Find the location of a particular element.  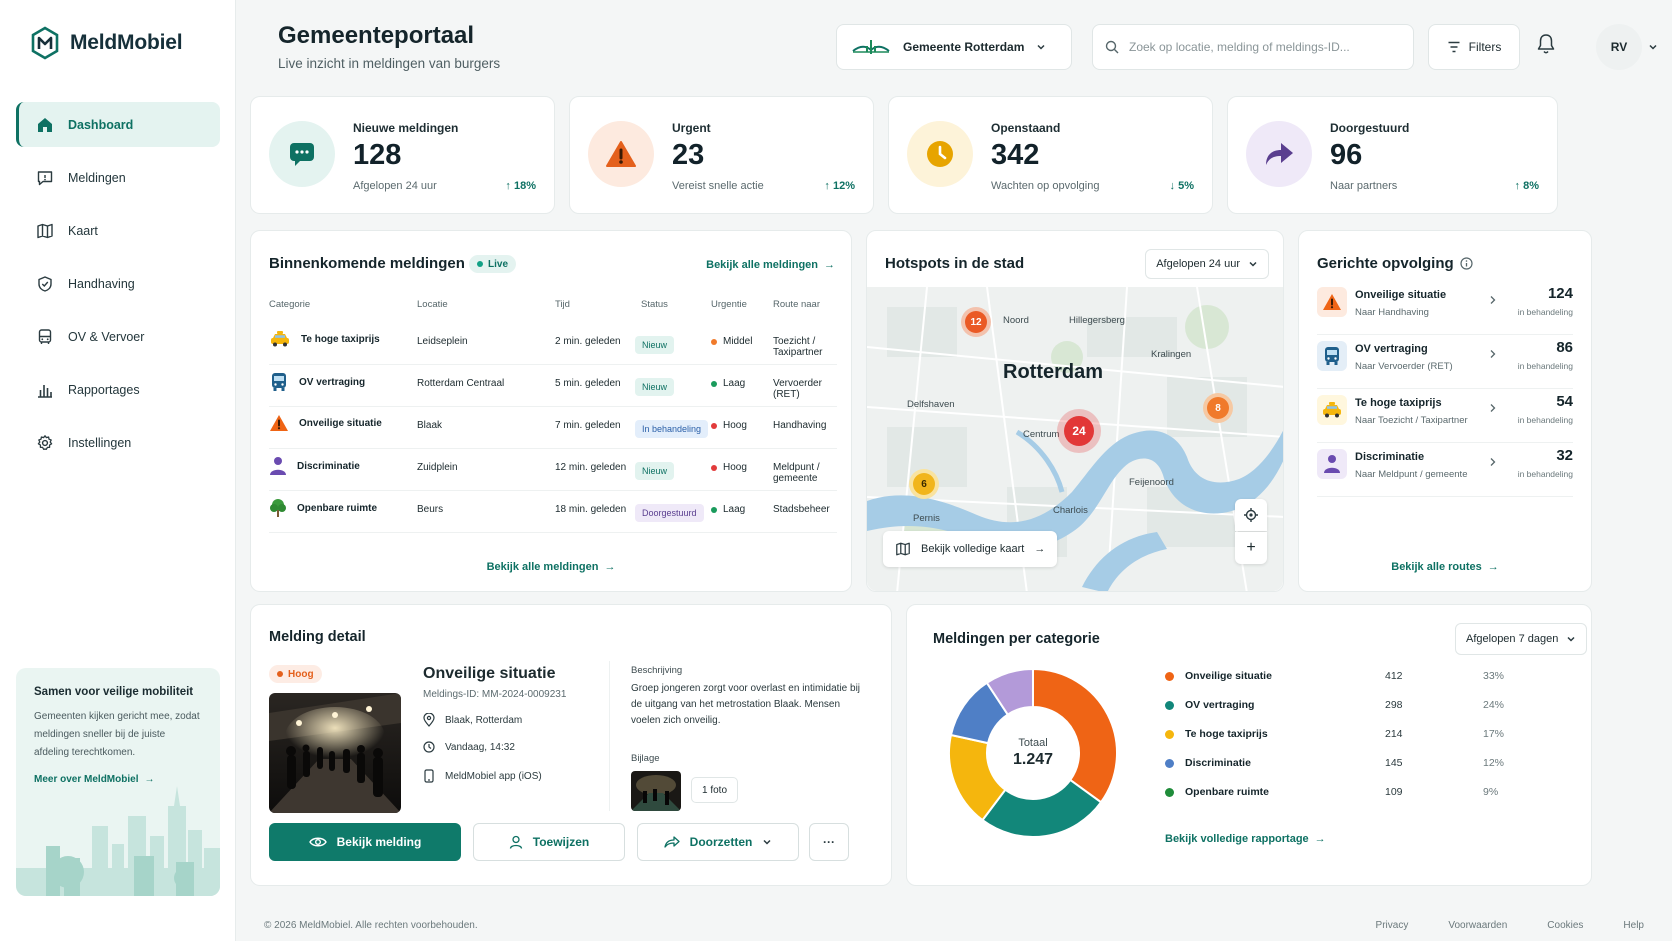

footer-link-cookies: Cookies is located at coordinates (1565, 925).